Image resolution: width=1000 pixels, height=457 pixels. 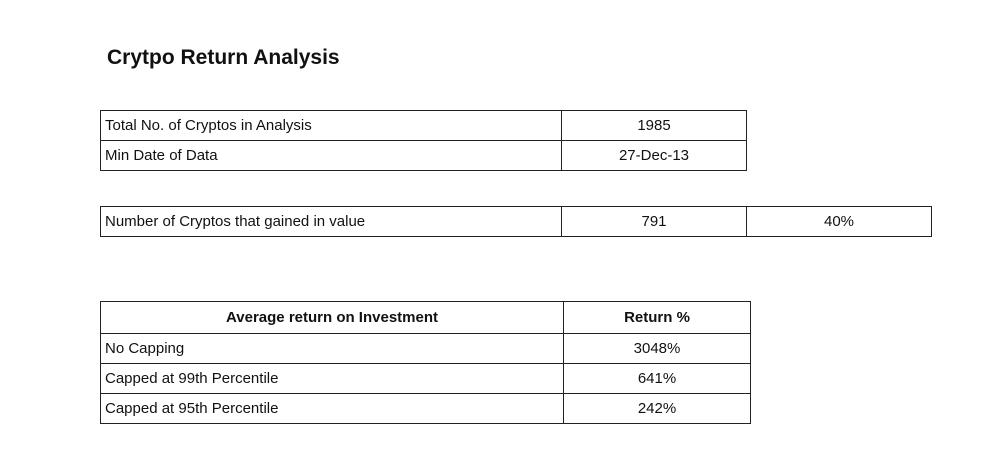 What do you see at coordinates (332, 378) in the screenshot?
I see `cell: Capped at 99th Percentile` at bounding box center [332, 378].